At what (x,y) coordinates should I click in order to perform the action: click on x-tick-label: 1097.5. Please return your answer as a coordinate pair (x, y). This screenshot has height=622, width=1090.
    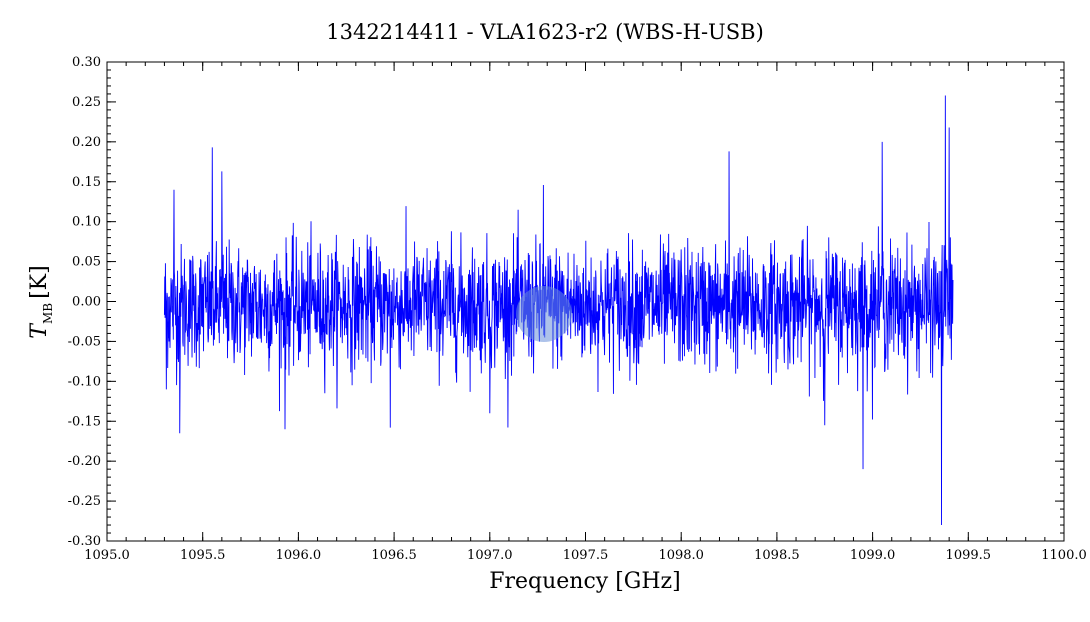
    Looking at the image, I should click on (586, 555).